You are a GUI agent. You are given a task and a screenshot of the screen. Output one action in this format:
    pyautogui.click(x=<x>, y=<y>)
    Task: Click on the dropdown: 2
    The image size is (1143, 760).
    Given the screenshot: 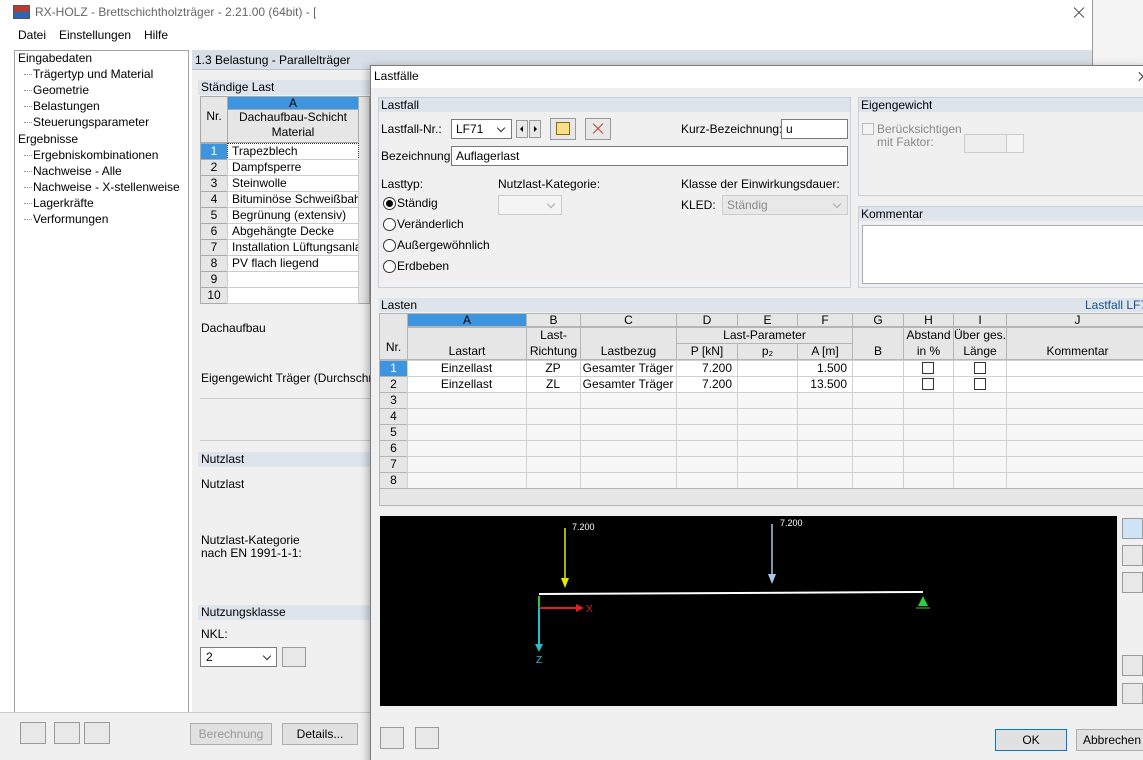 What is the action you would take?
    pyautogui.click(x=238, y=657)
    